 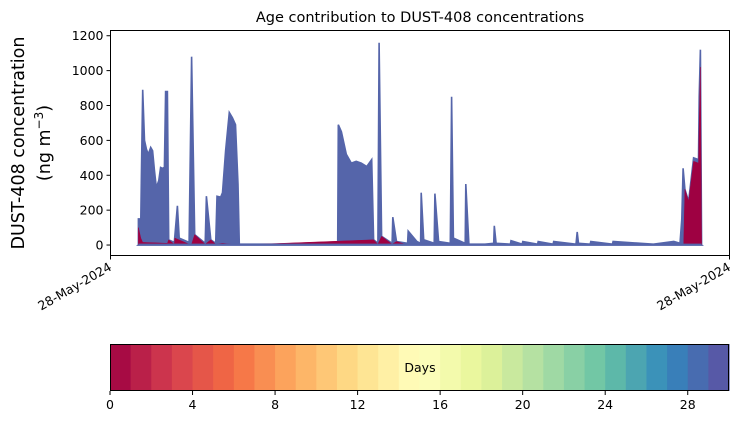 I want to click on y-unit-text: (ng m, so click(x=45, y=155).